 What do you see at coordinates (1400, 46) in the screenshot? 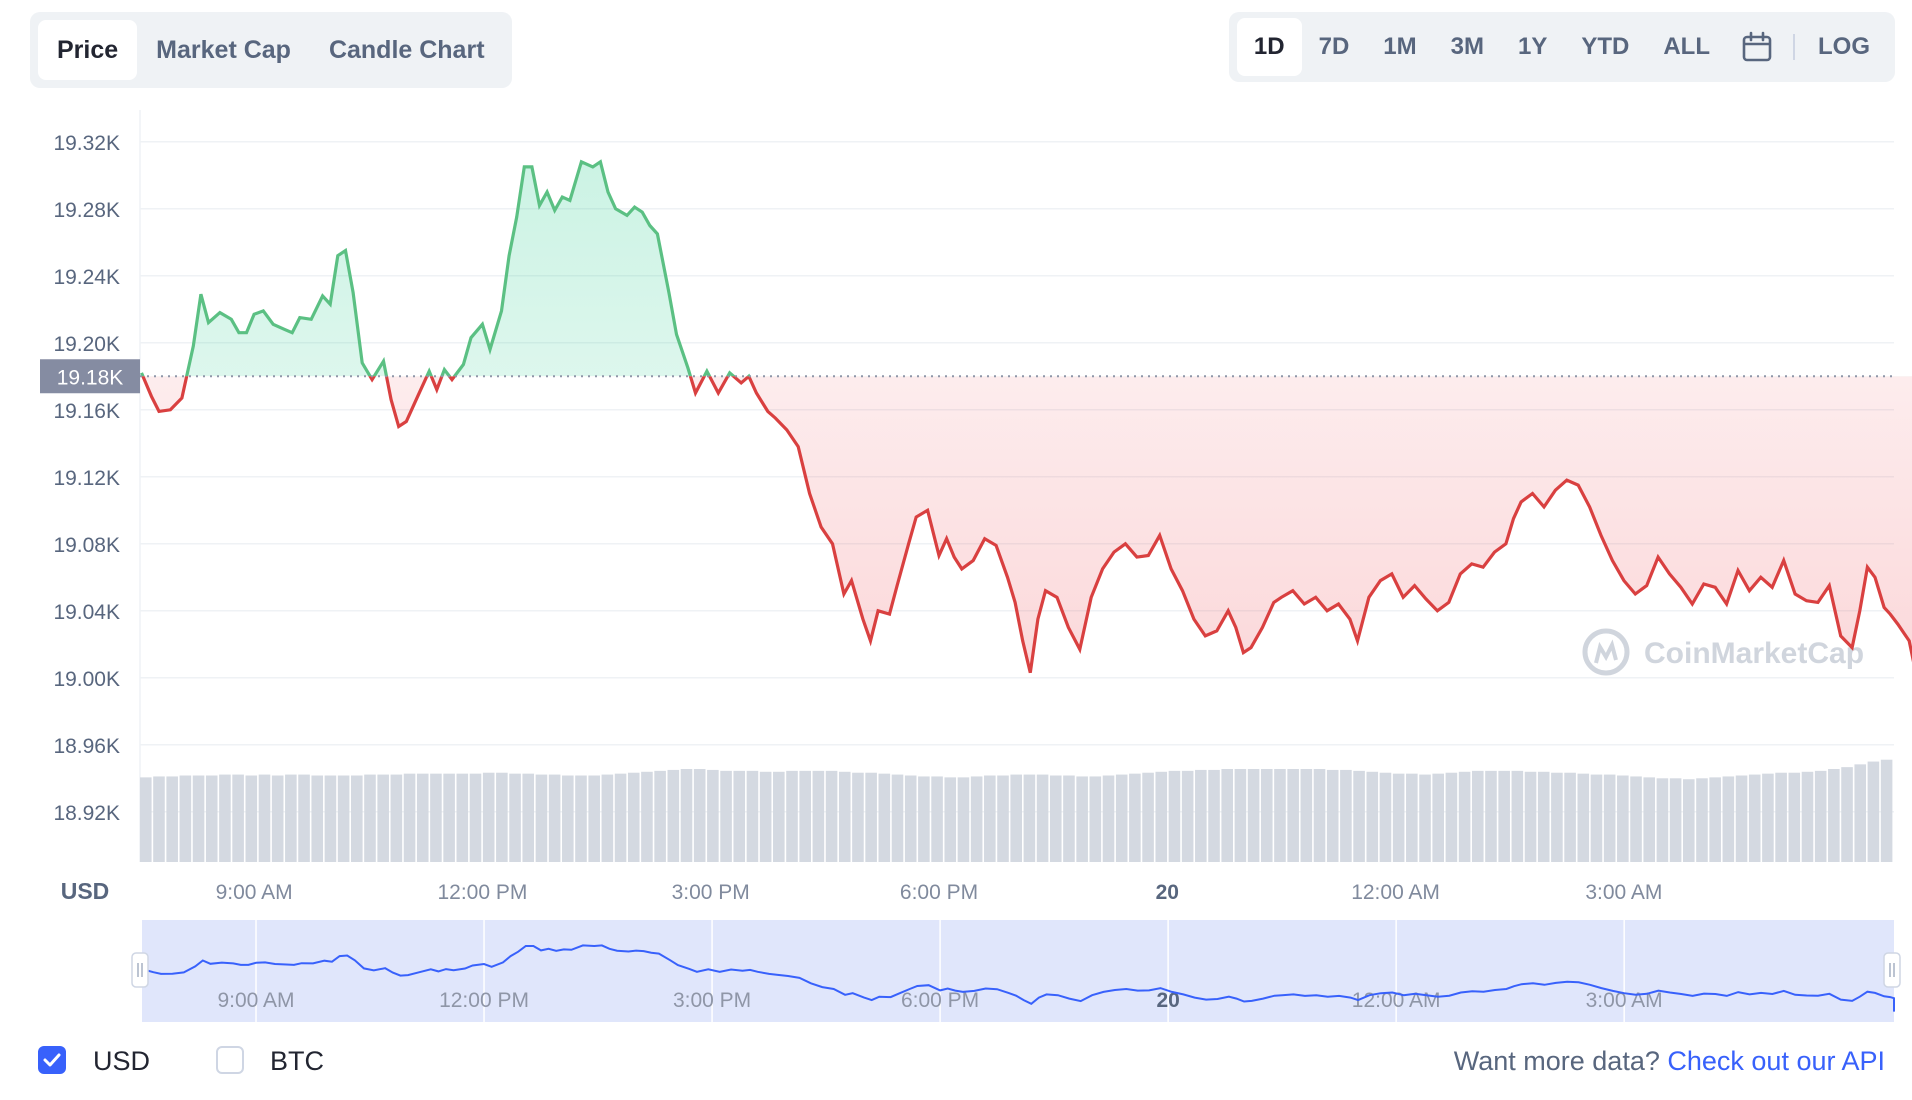
I see `range-1m-button: 1M` at bounding box center [1400, 46].